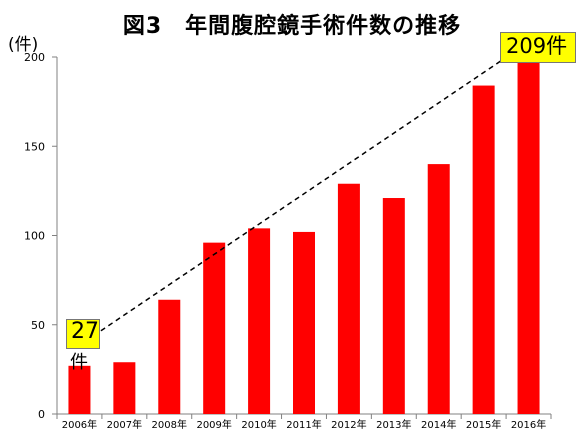 The width and height of the screenshot is (584, 439). Describe the element at coordinates (38, 325) in the screenshot. I see `y-tick-label: 50` at that location.